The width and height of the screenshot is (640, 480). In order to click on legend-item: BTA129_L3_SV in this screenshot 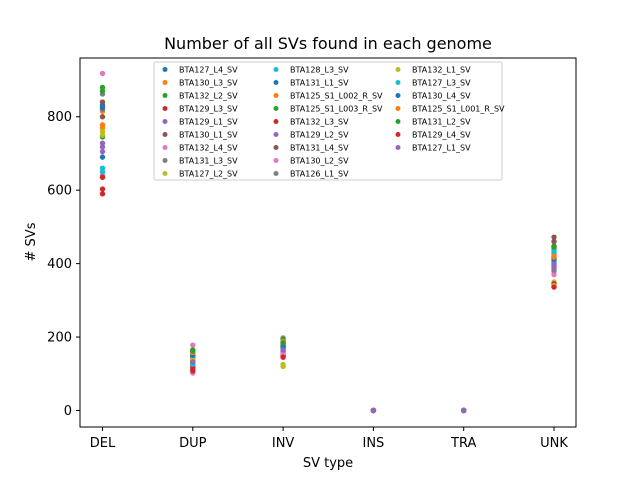, I will do `click(200, 109)`.